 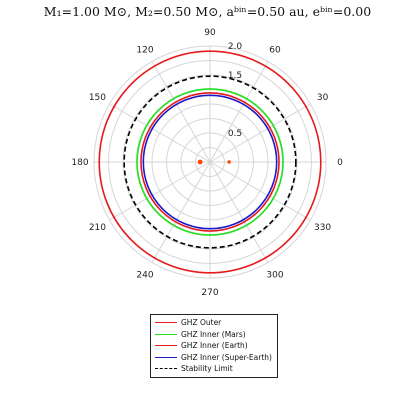 What do you see at coordinates (274, 276) in the screenshot?
I see `angle-tick-label: 300` at bounding box center [274, 276].